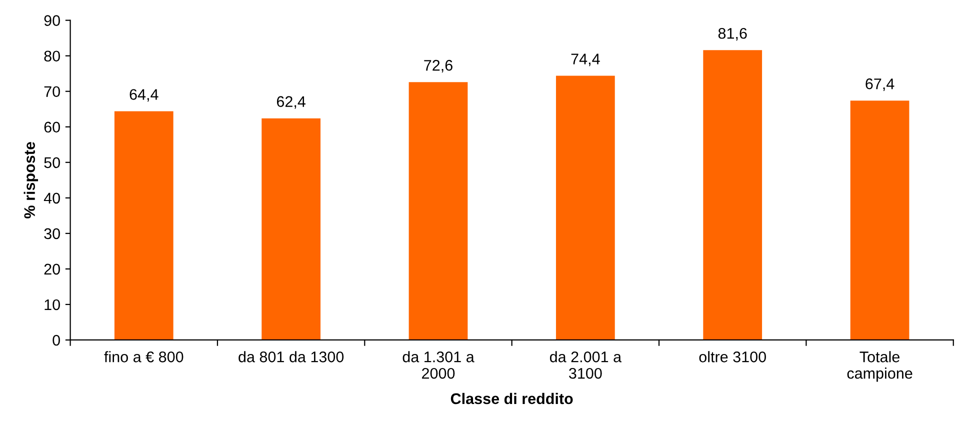  Describe the element at coordinates (438, 66) in the screenshot. I see `data-label: 72,6` at that location.